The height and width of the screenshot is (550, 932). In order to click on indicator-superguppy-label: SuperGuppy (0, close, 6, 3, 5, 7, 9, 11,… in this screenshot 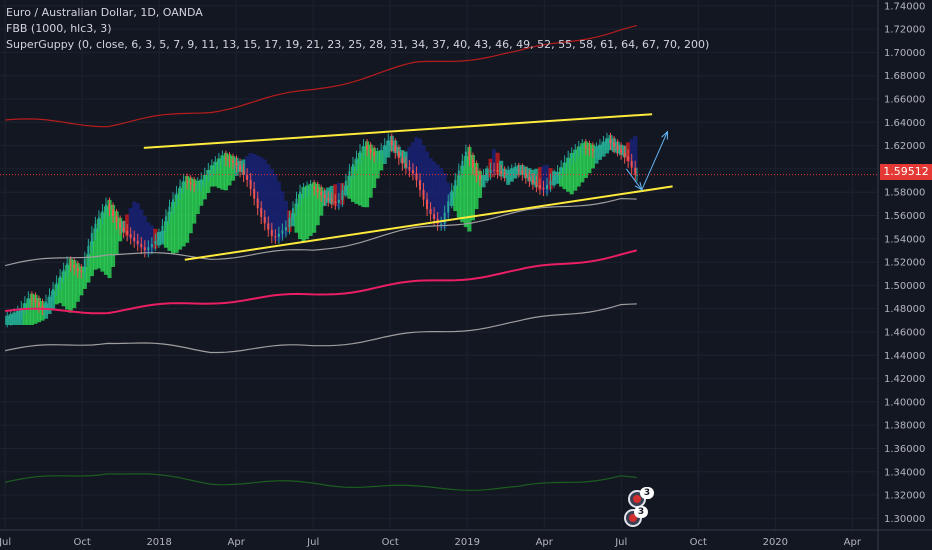, I will do `click(358, 44)`.